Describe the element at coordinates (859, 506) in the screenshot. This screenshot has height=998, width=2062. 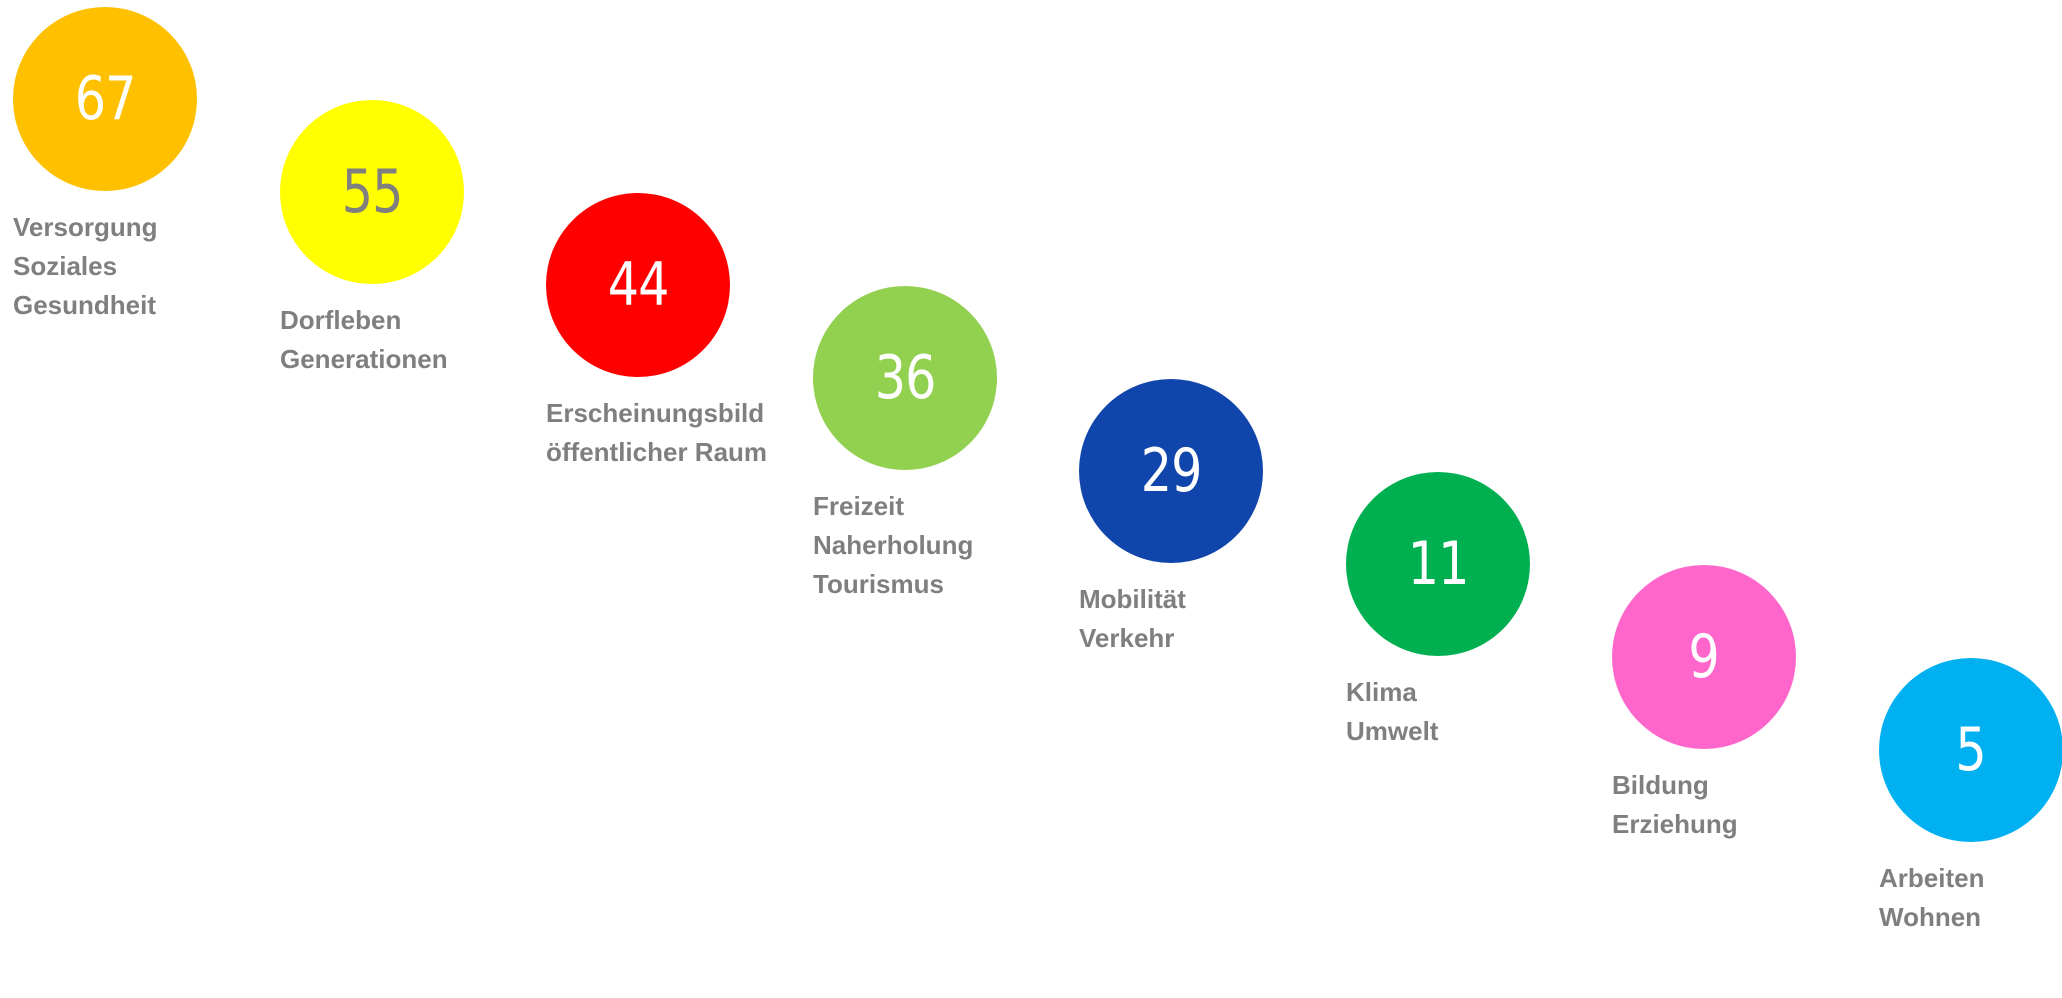
I see `bubble-label-line: Freizeit` at that location.